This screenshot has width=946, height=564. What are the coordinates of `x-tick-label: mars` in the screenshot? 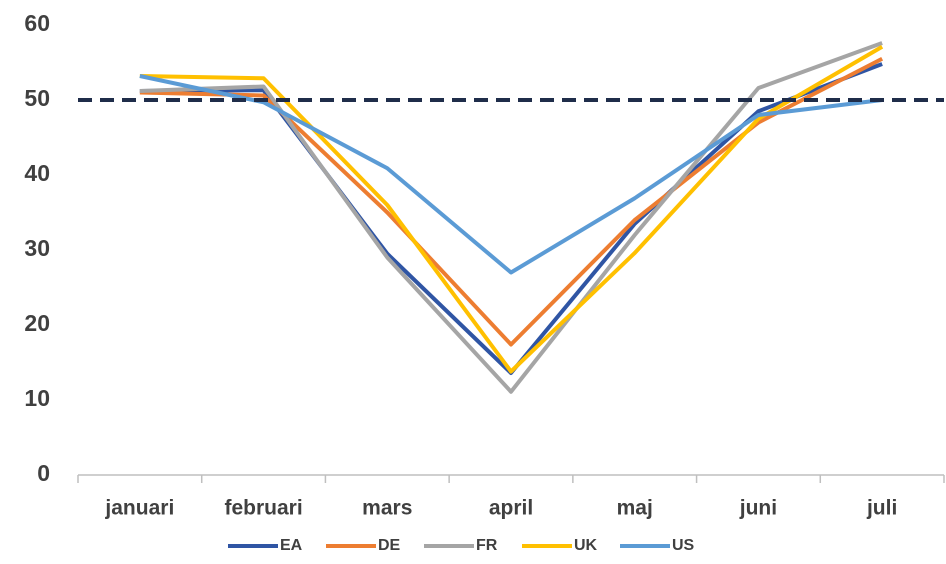 It's located at (387, 508).